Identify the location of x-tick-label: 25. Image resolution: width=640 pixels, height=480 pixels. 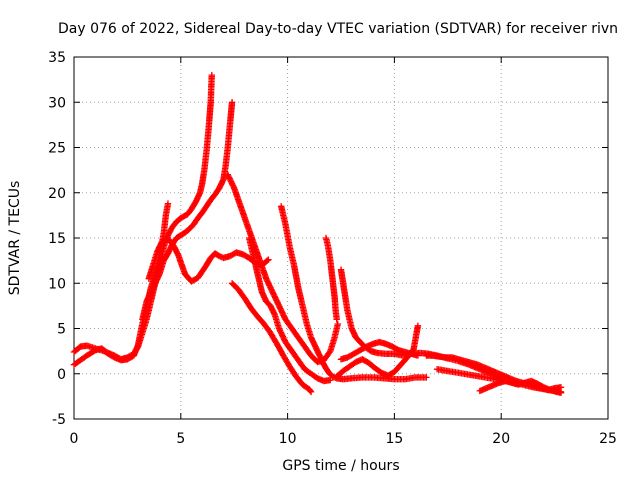
(608, 439).